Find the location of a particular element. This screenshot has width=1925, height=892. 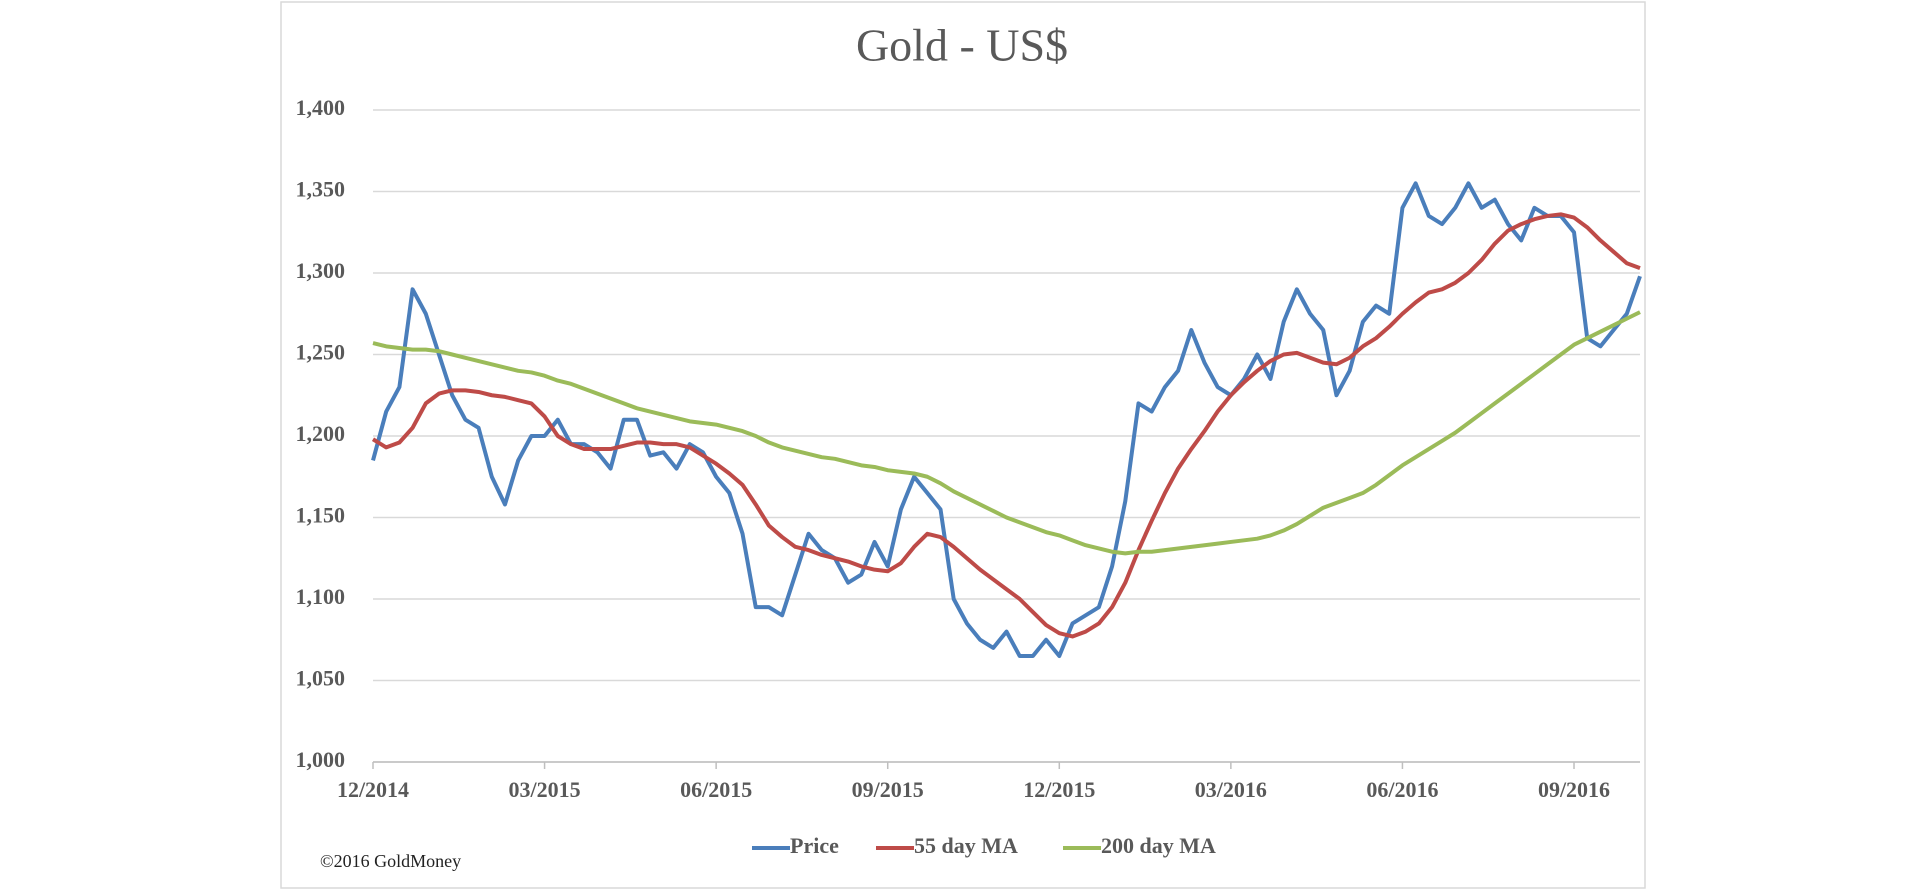

source-note: ©2016 GoldMoney is located at coordinates (390, 861).